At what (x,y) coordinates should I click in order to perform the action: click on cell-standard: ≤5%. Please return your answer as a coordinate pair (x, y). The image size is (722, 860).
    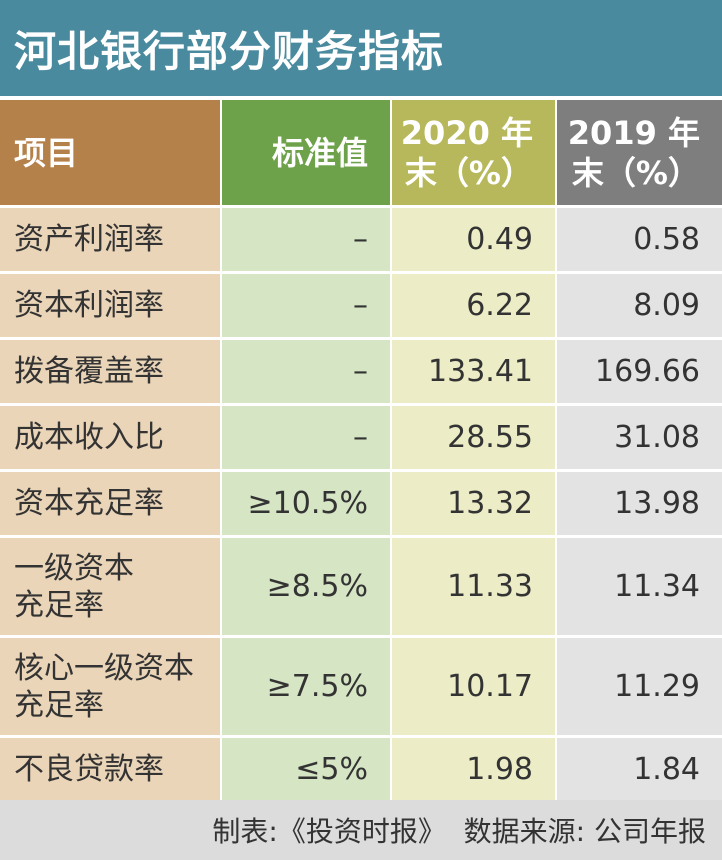
    Looking at the image, I should click on (307, 771).